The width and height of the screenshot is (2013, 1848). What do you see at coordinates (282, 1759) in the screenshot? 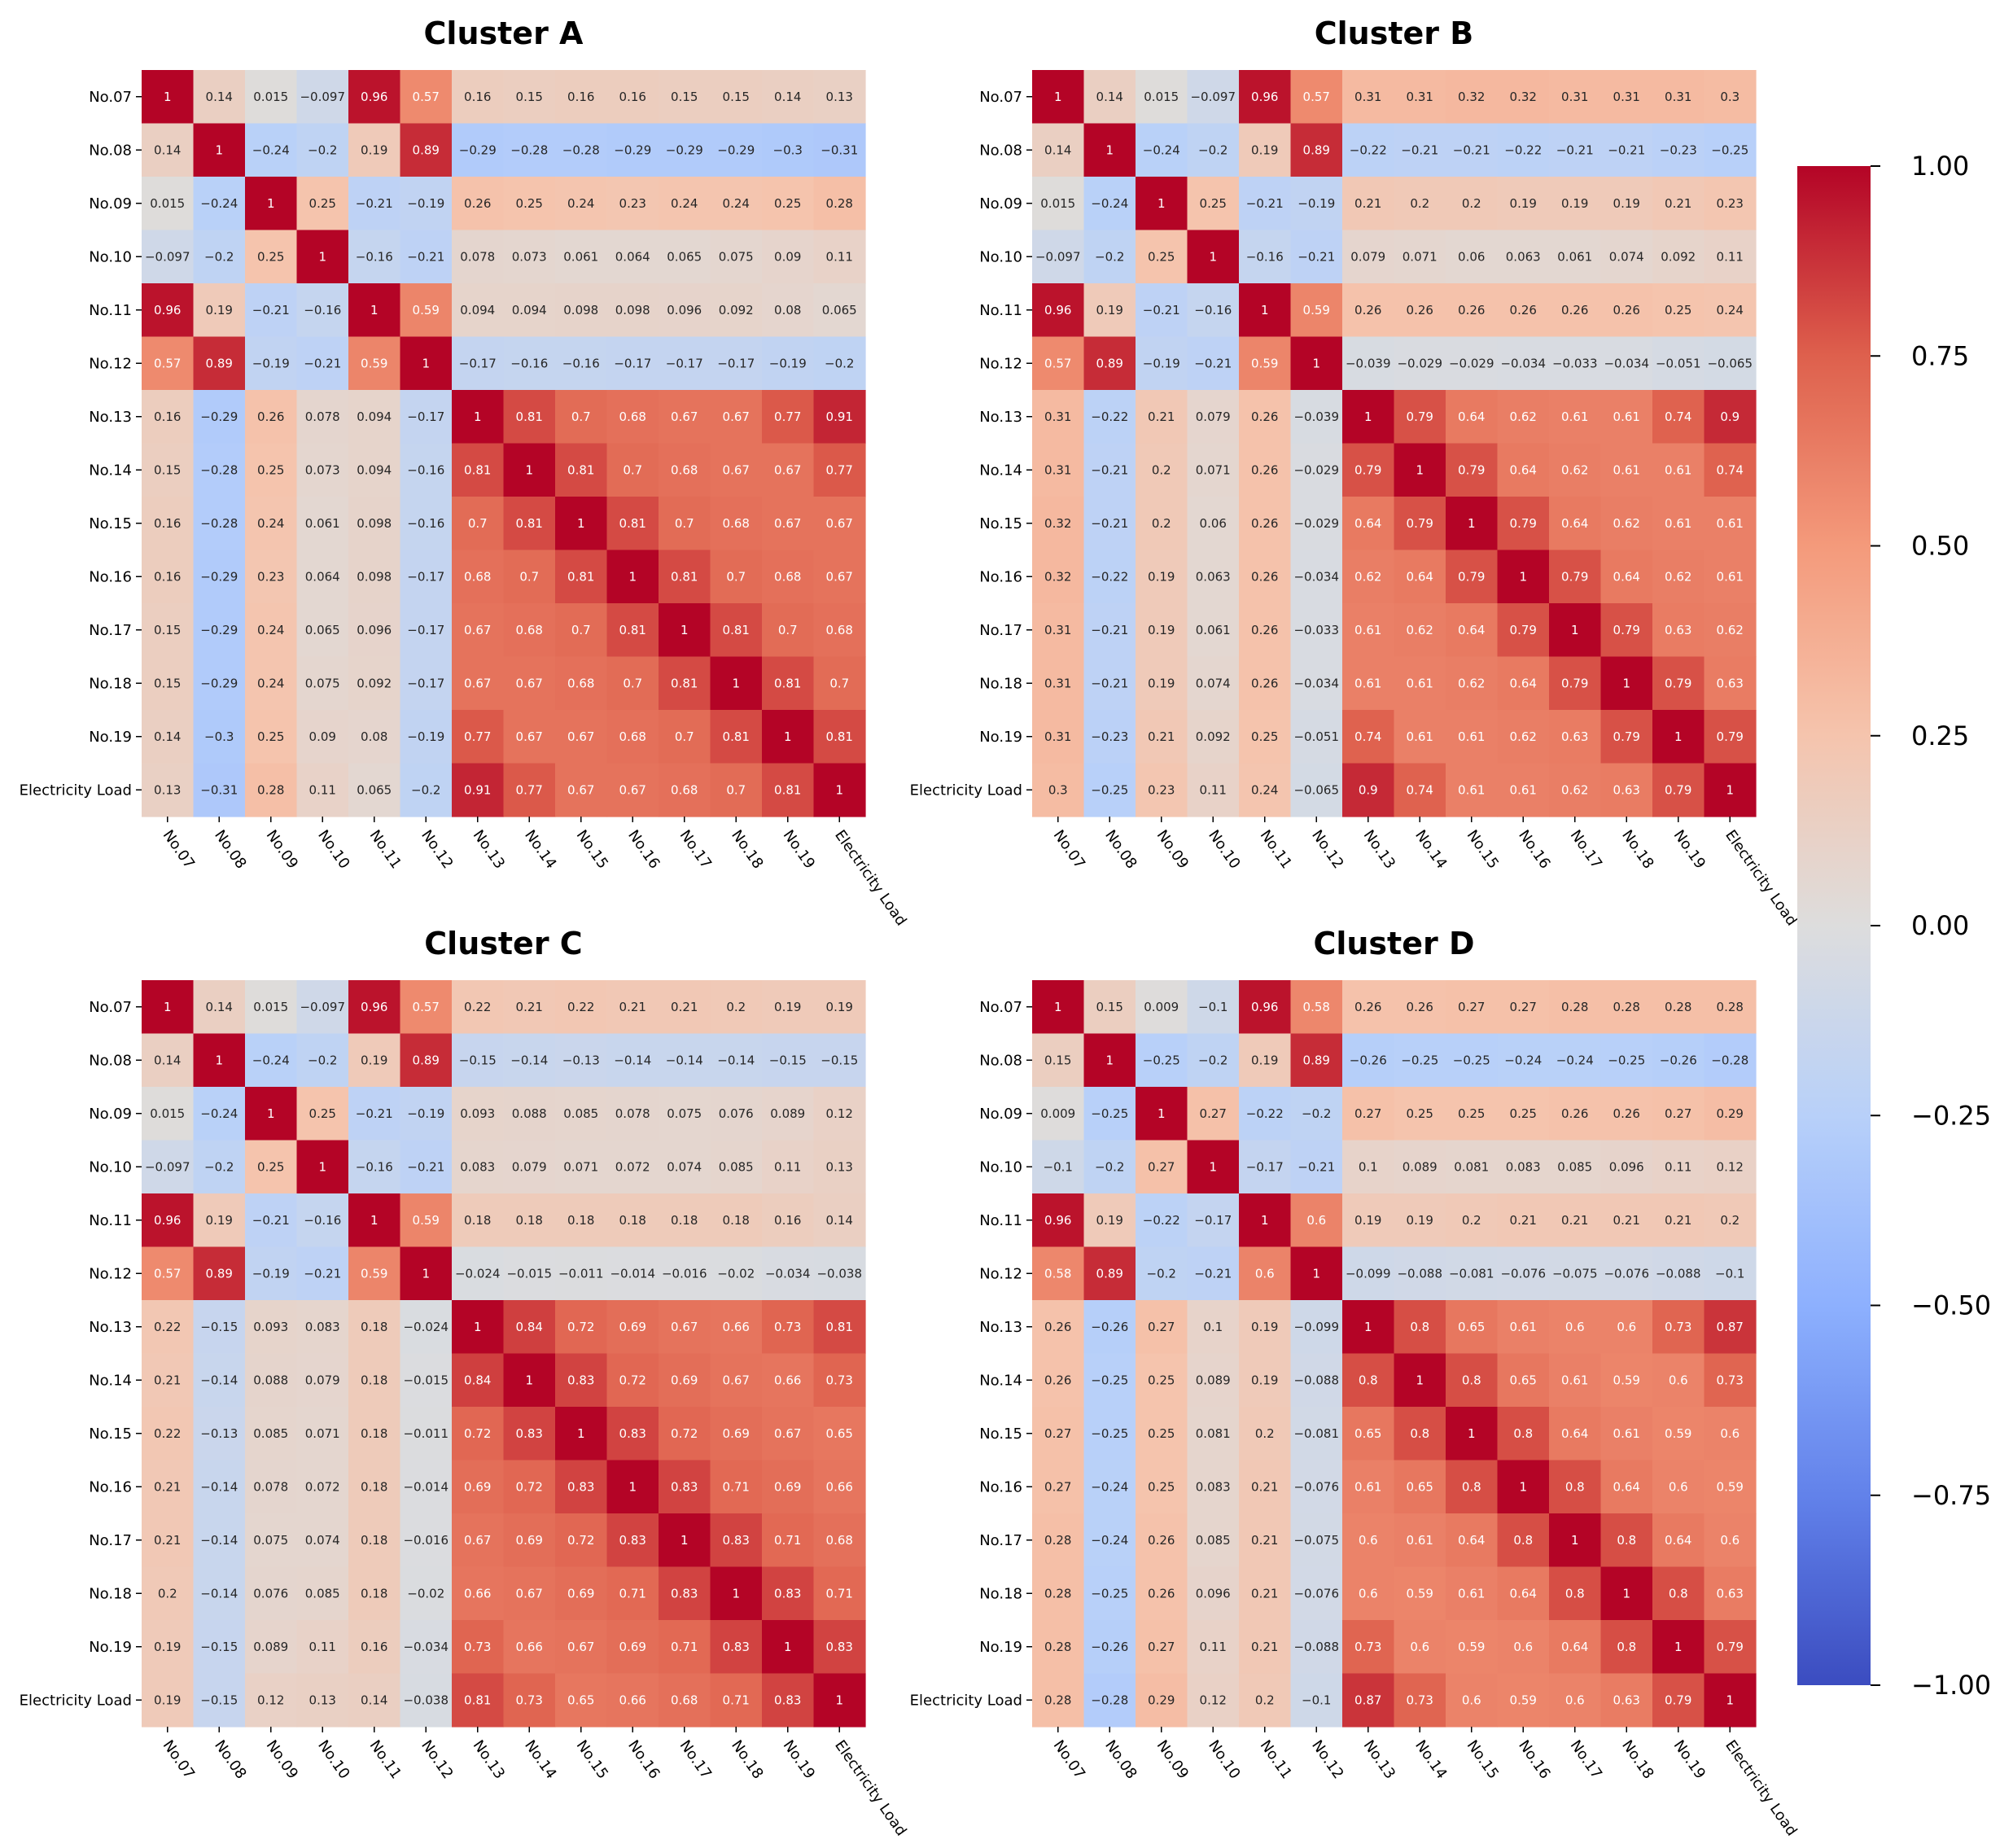
I see `x-tick-label: No.09` at bounding box center [282, 1759].